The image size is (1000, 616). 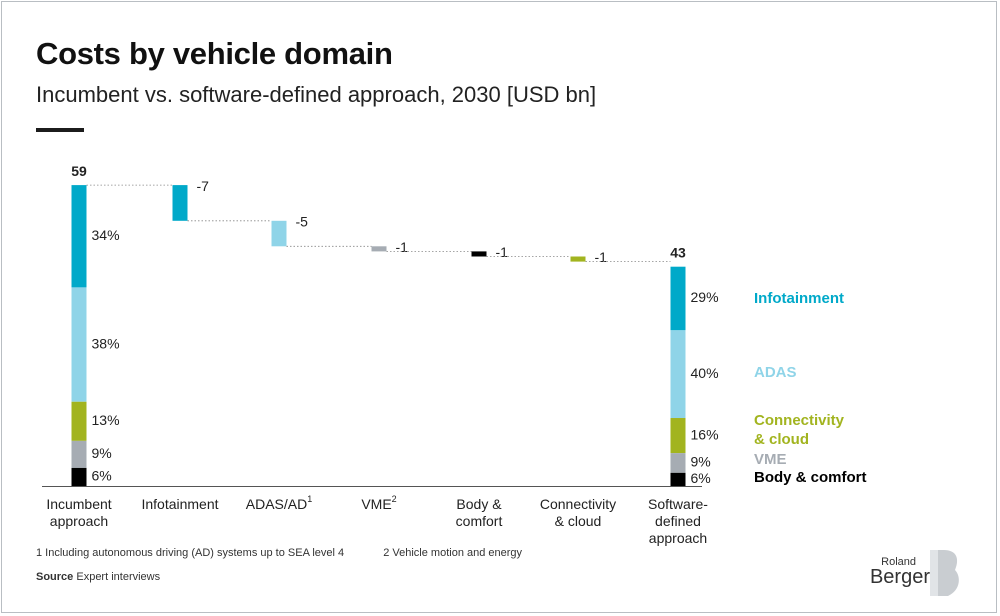 What do you see at coordinates (502, 252) in the screenshot?
I see `step-value-label-body-comfort: -1` at bounding box center [502, 252].